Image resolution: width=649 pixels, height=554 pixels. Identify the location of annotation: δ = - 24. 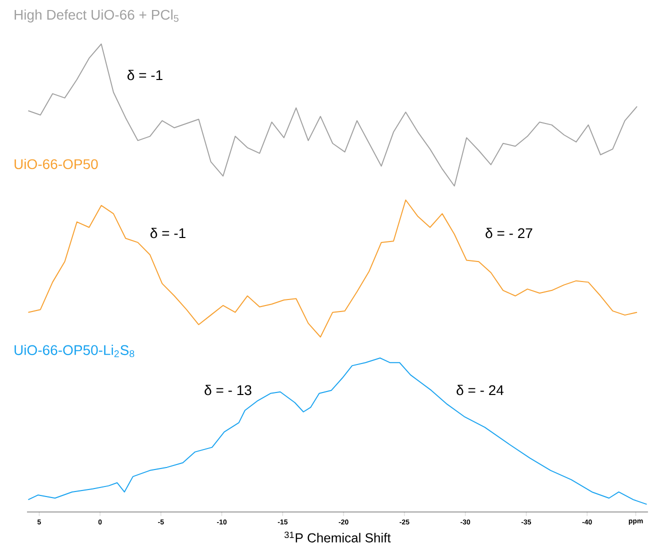
(480, 390).